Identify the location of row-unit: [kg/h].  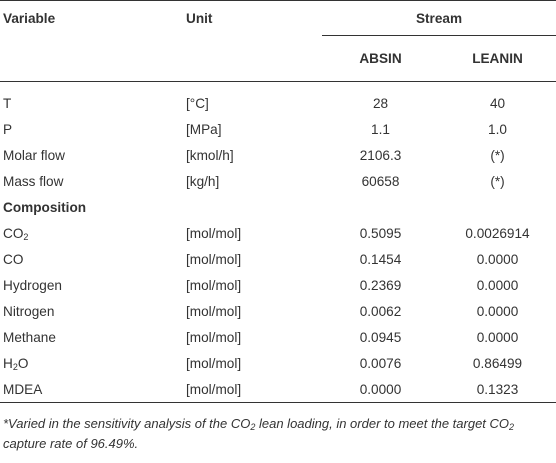
(203, 181).